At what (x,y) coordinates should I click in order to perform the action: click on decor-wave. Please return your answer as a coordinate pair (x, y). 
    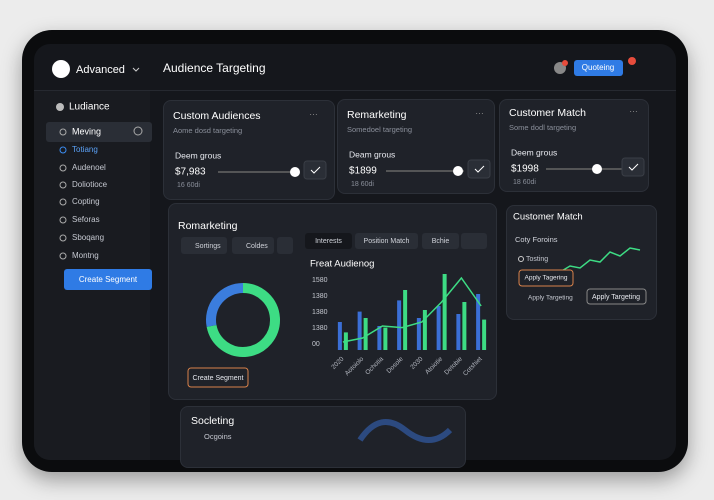
    Looking at the image, I should click on (405, 431).